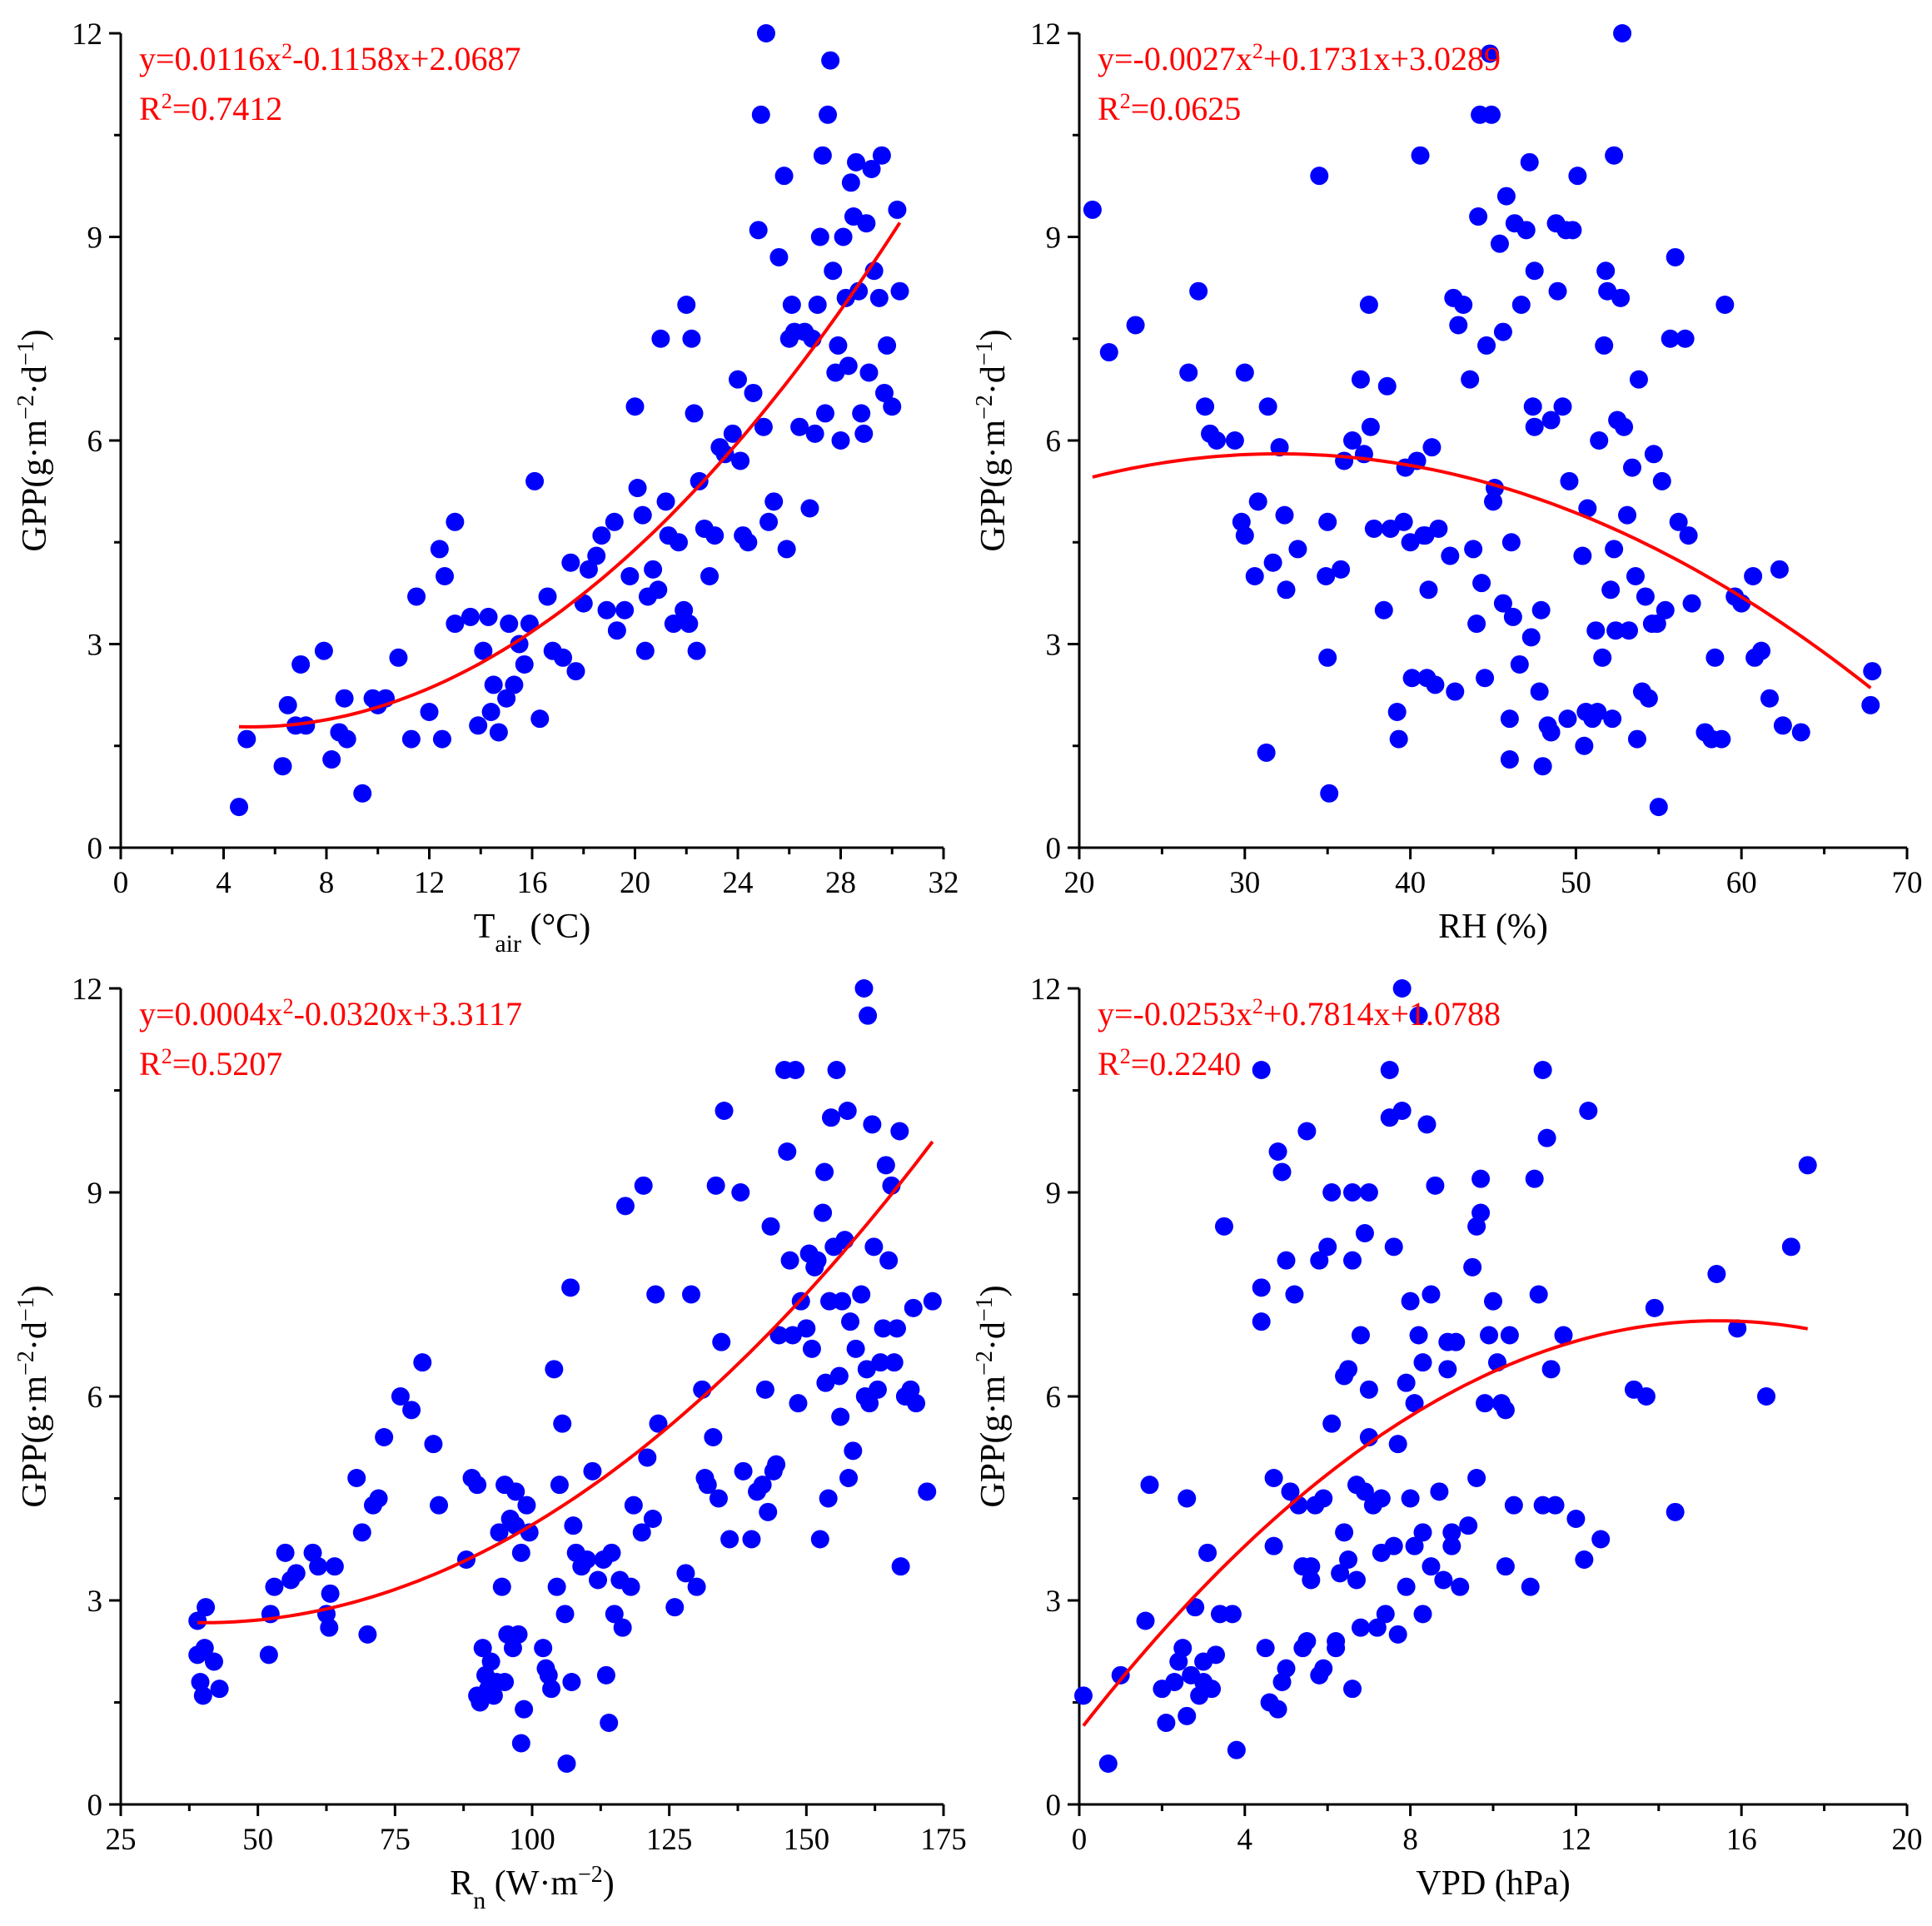 The height and width of the screenshot is (1926, 1932). What do you see at coordinates (1493, 927) in the screenshot?
I see `x-axis-label: RH (%)` at bounding box center [1493, 927].